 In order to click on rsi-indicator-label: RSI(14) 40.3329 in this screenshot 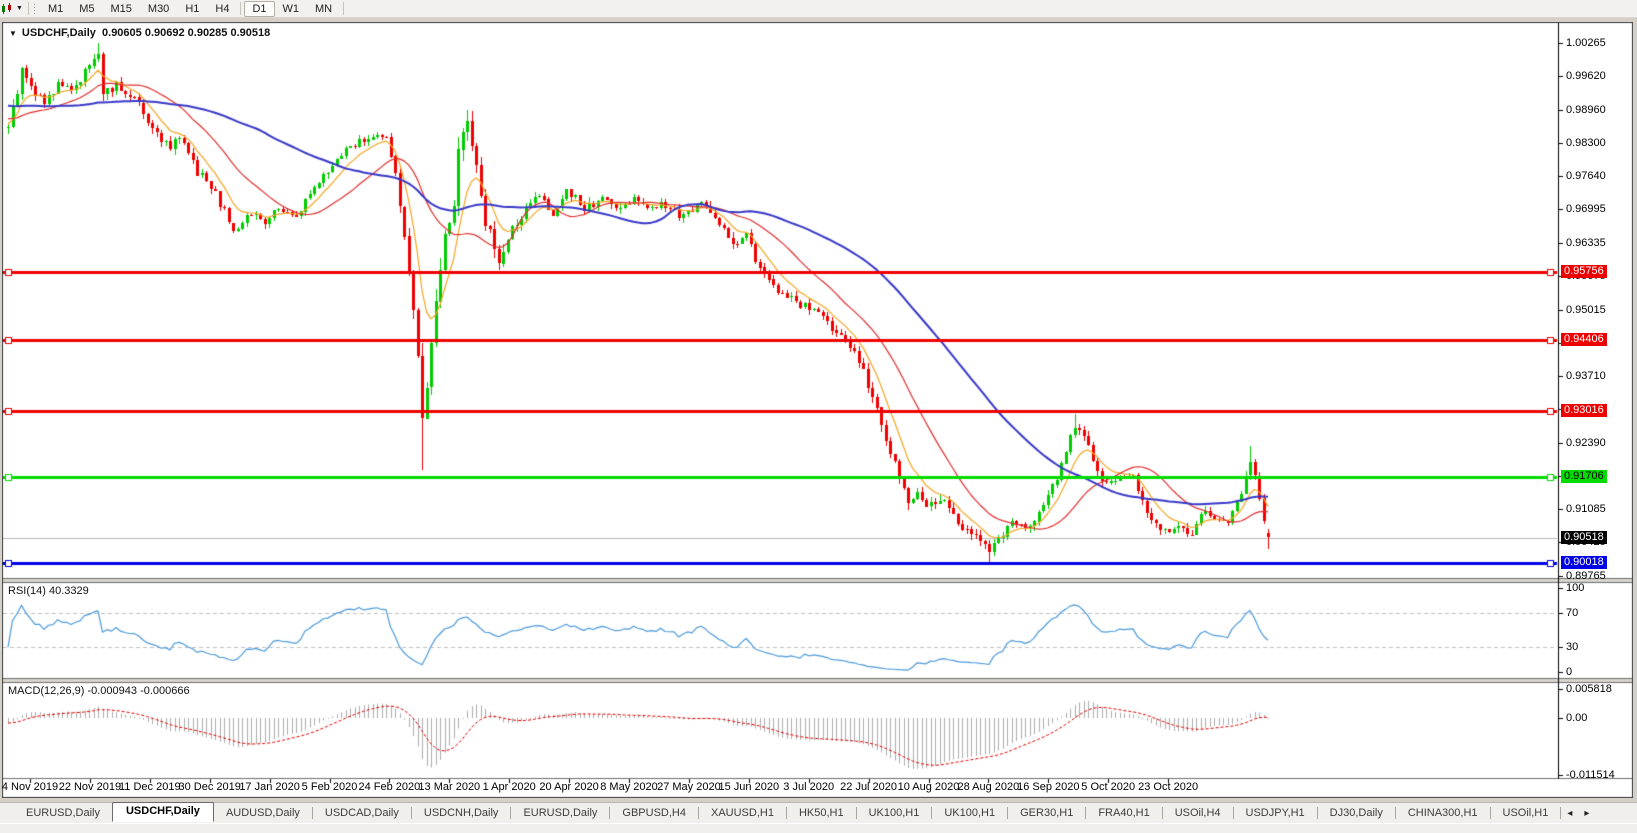, I will do `click(48, 591)`.